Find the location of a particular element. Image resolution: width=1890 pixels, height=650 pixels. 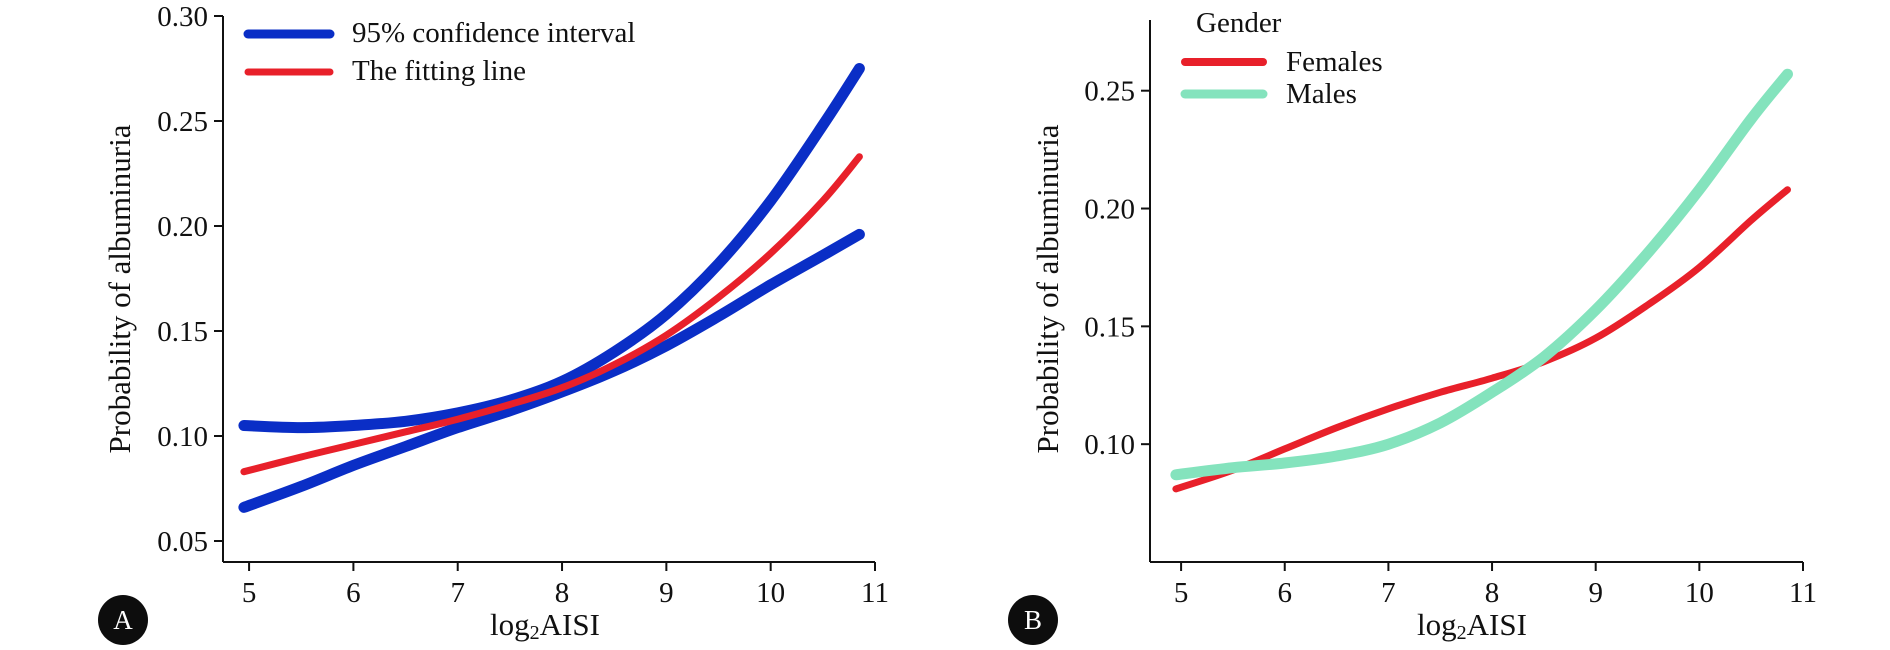

panel-a-y-tick-label: 0.15 is located at coordinates (182, 332).